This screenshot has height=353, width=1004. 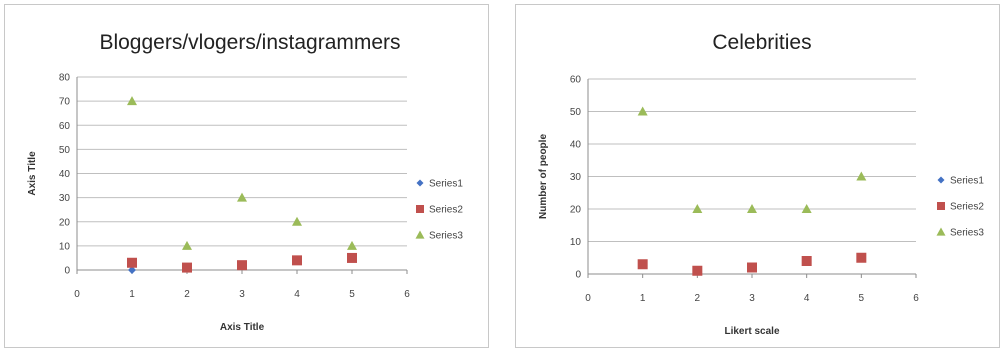 What do you see at coordinates (242, 327) in the screenshot?
I see `x-axis-label: Axis Title` at bounding box center [242, 327].